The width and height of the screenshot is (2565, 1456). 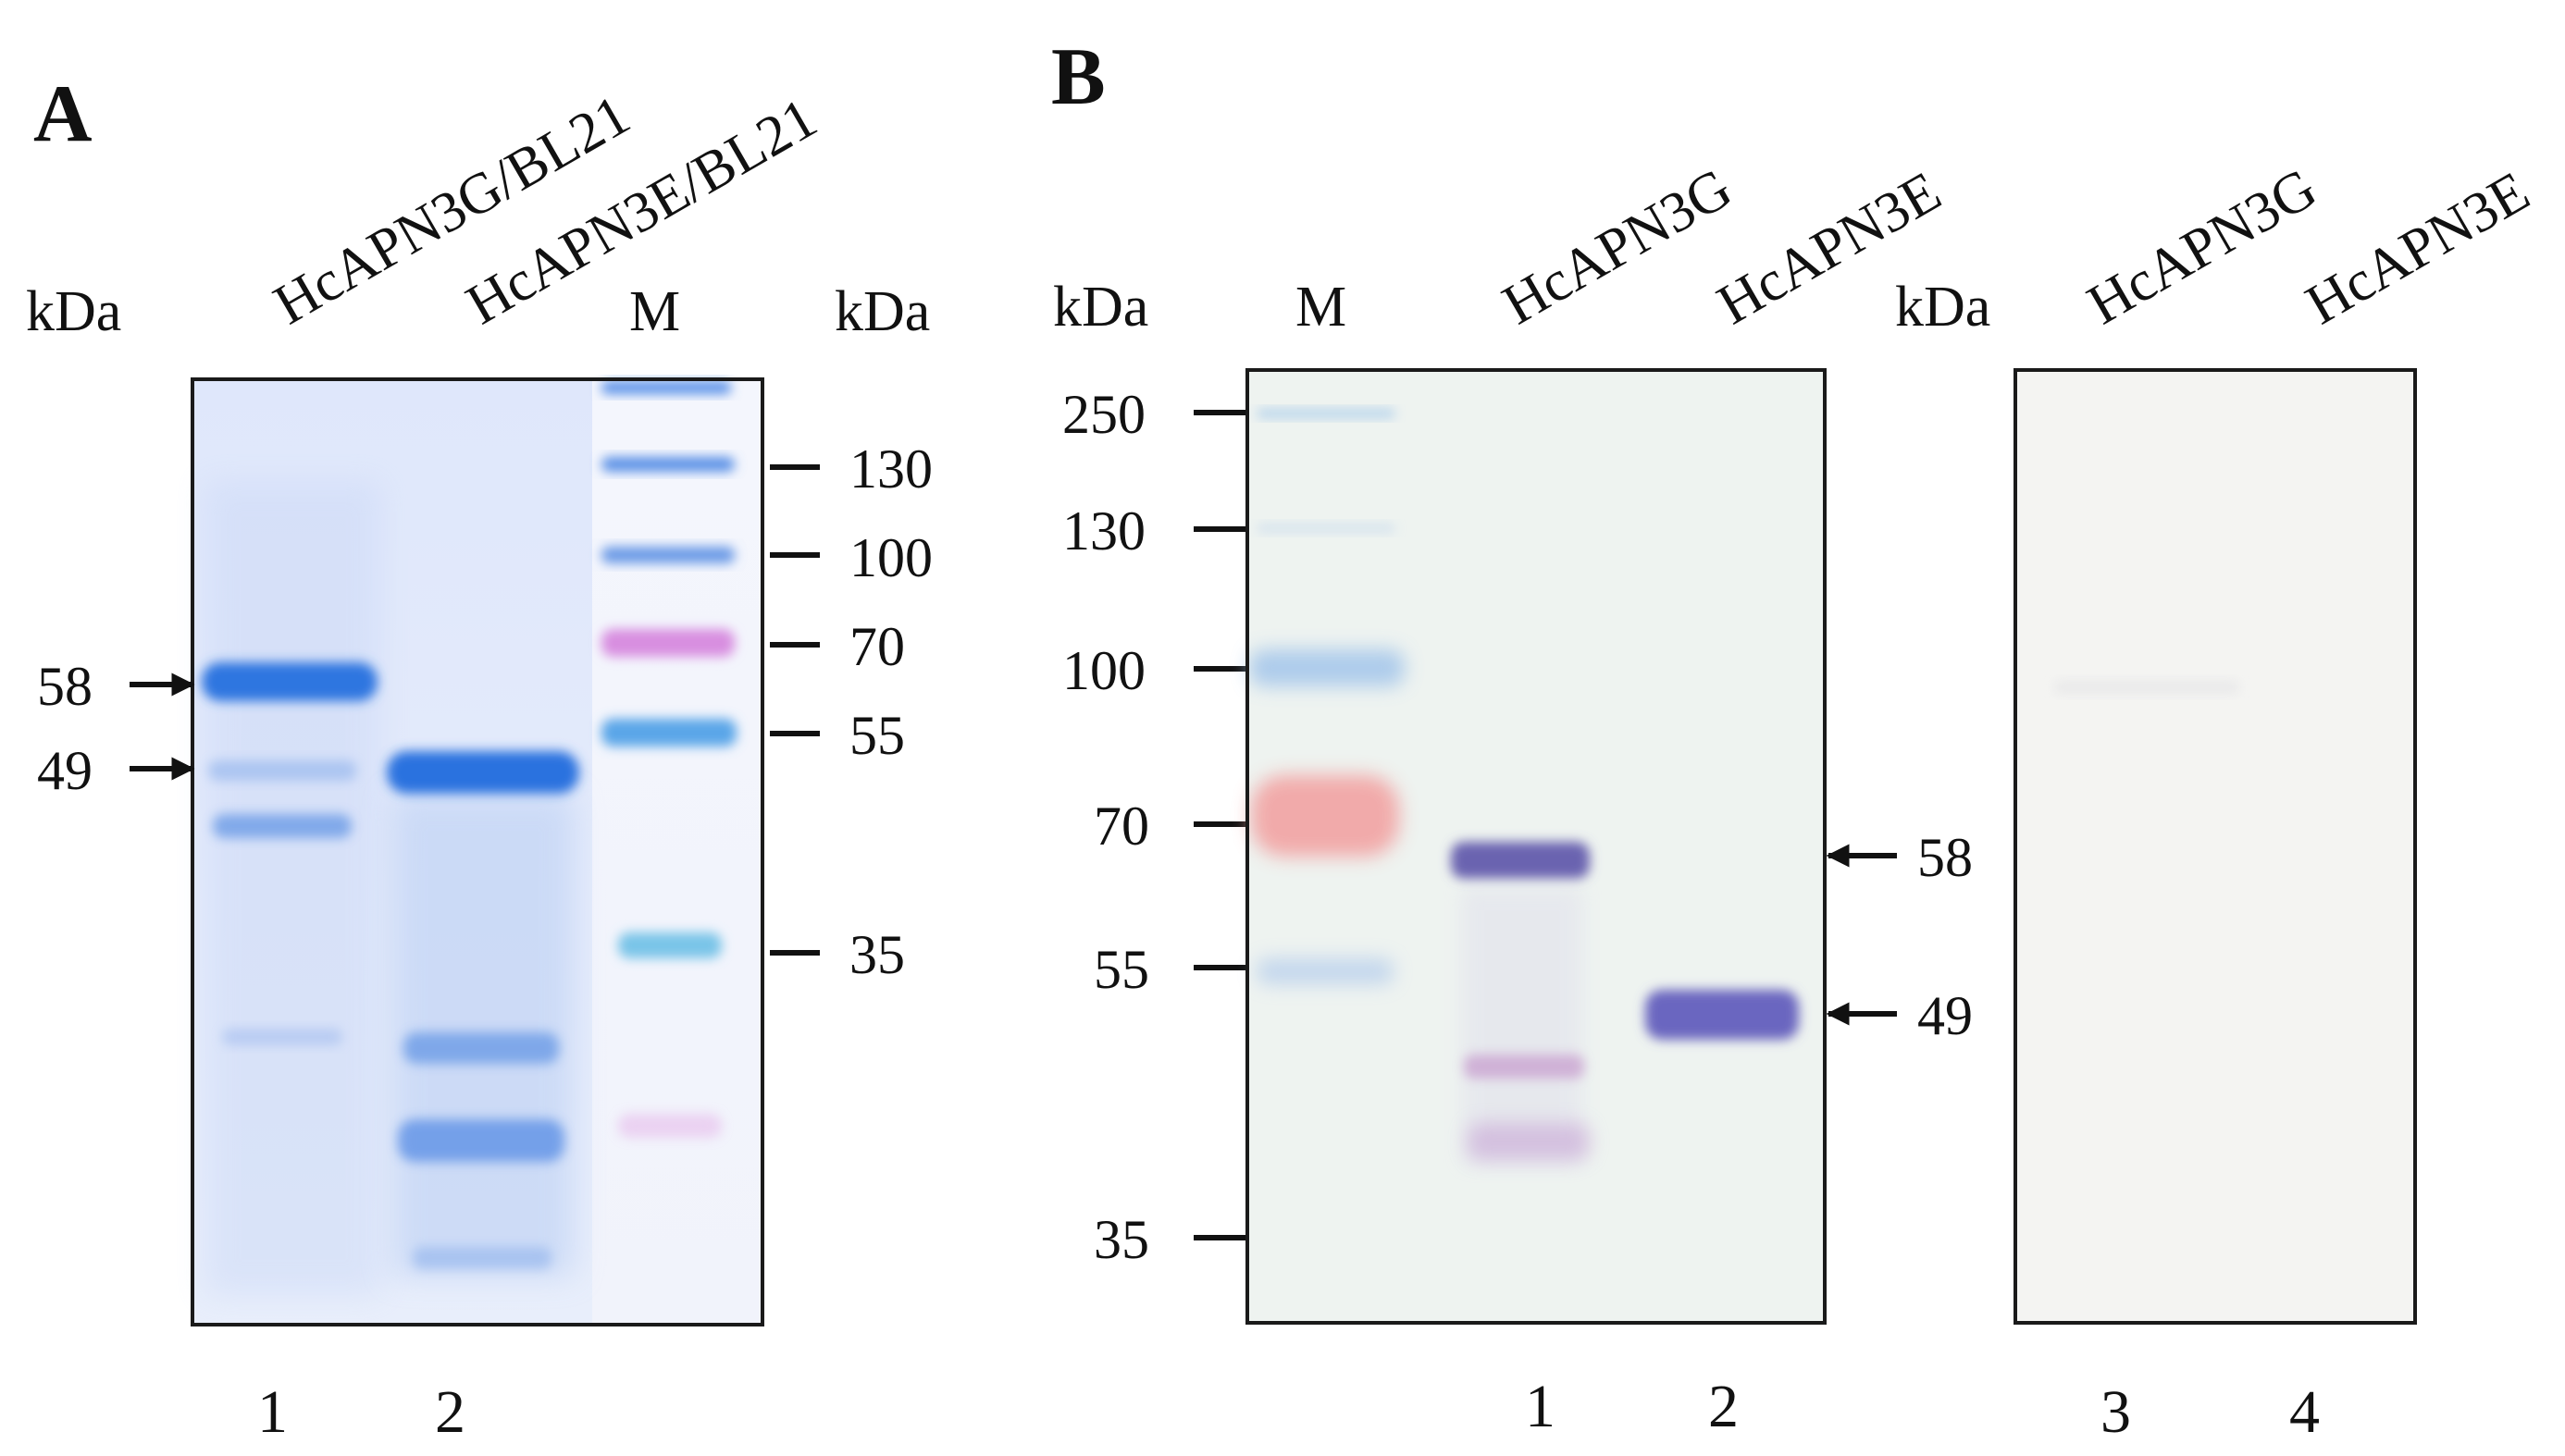 What do you see at coordinates (73, 311) in the screenshot?
I see `panel-a-kda-left-label: kDa` at bounding box center [73, 311].